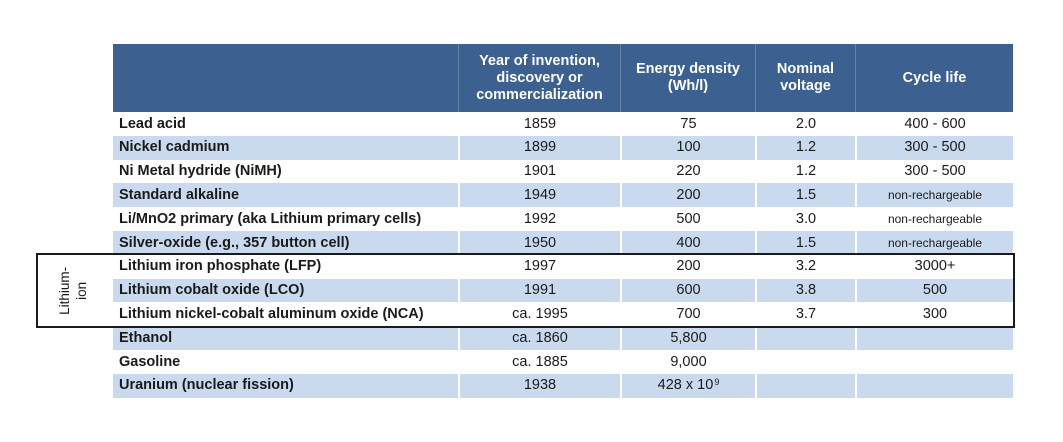 The height and width of the screenshot is (442, 1063). What do you see at coordinates (934, 290) in the screenshot?
I see `cell-cycle: 500` at bounding box center [934, 290].